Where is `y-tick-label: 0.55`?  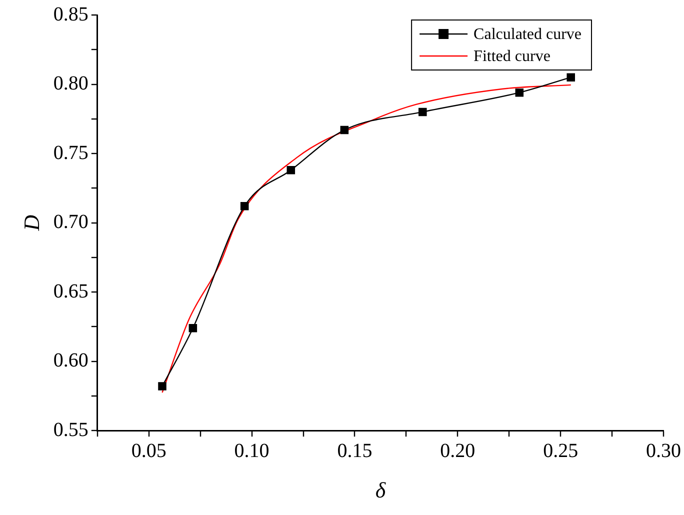 y-tick-label: 0.55 is located at coordinates (70, 429).